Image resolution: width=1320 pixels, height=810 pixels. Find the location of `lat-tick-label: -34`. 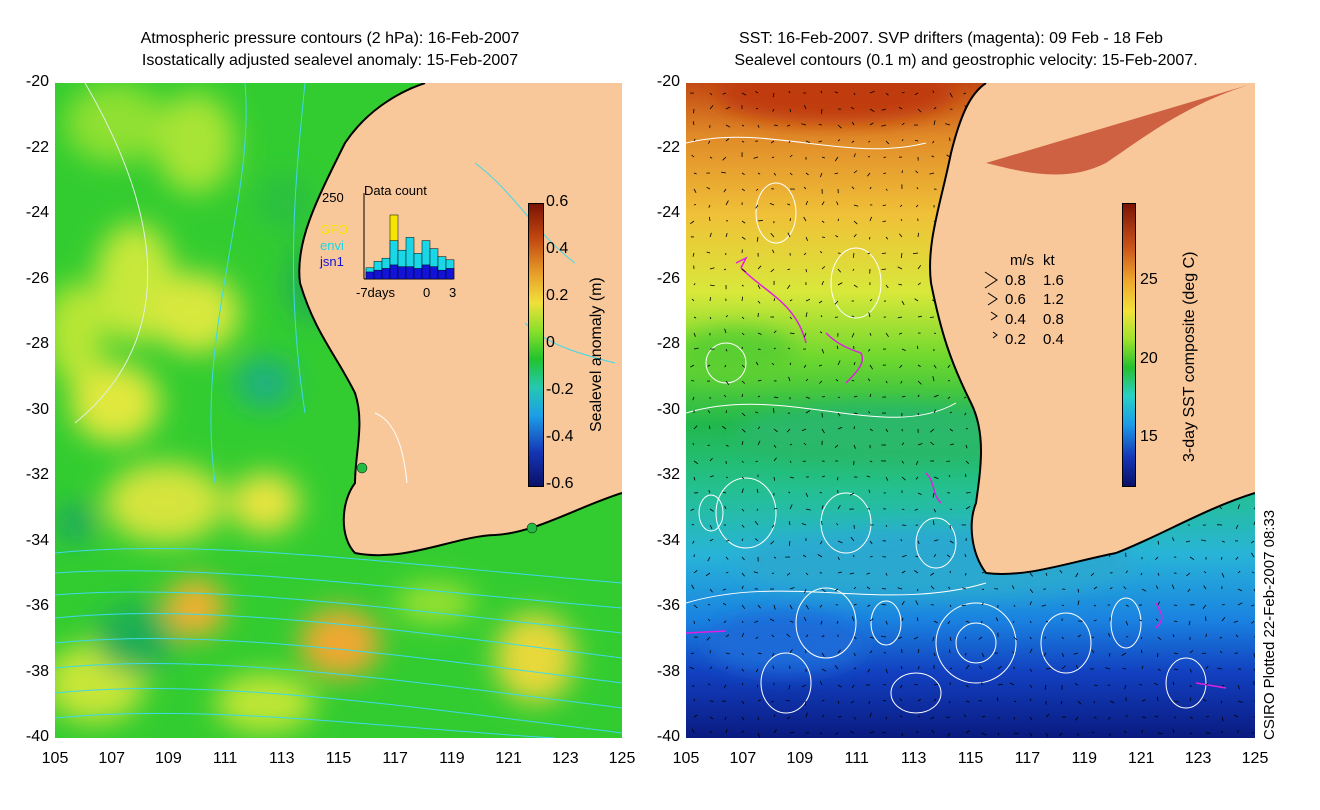

lat-tick-label: -34 is located at coordinates (37, 540).